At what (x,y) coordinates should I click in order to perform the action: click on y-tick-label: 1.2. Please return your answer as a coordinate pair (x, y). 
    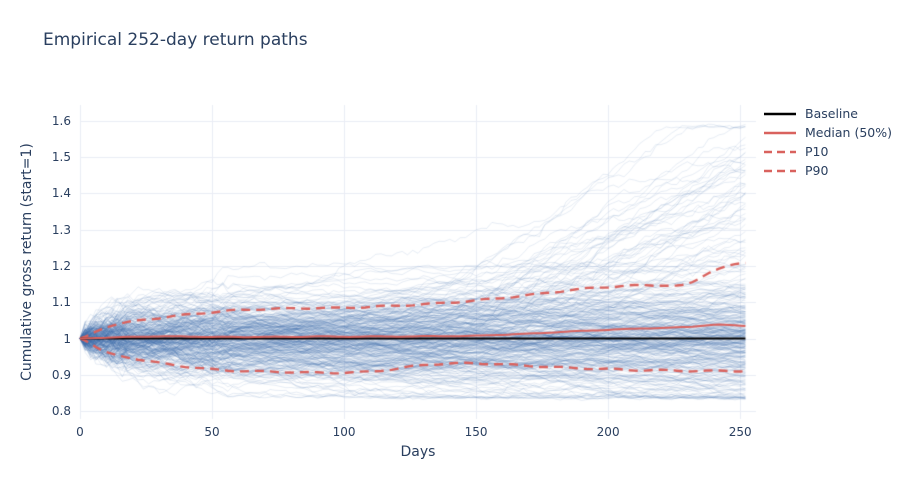
    Looking at the image, I should click on (61, 265).